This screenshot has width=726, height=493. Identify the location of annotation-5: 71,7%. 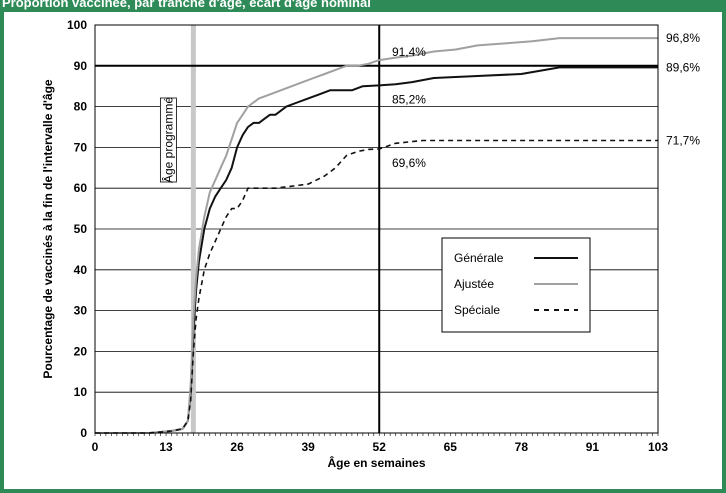
(683, 140).